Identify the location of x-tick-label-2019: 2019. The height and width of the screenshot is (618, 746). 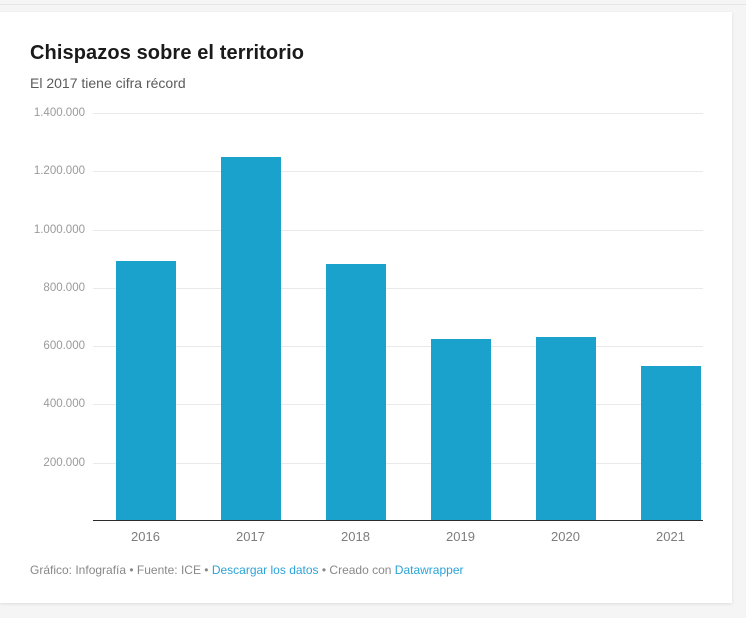
(460, 536).